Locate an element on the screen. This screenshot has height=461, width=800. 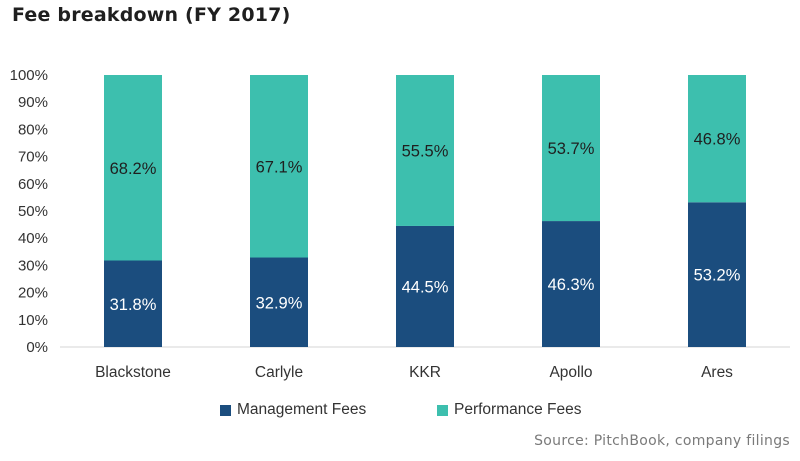
y-tick-label: 40% is located at coordinates (33, 238).